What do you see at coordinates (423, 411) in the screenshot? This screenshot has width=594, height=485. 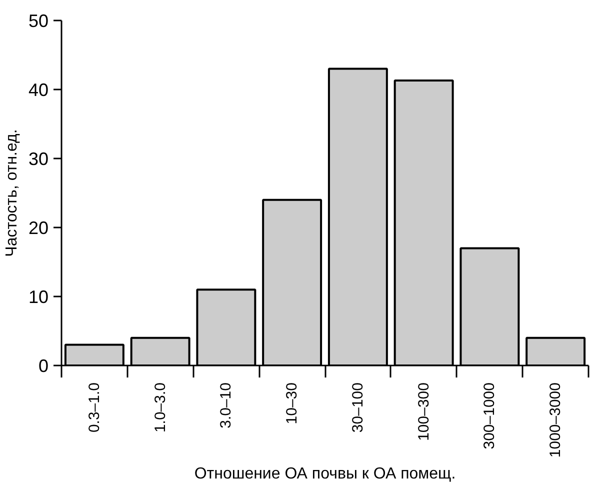 I see `x-tick-label: 100–300` at bounding box center [423, 411].